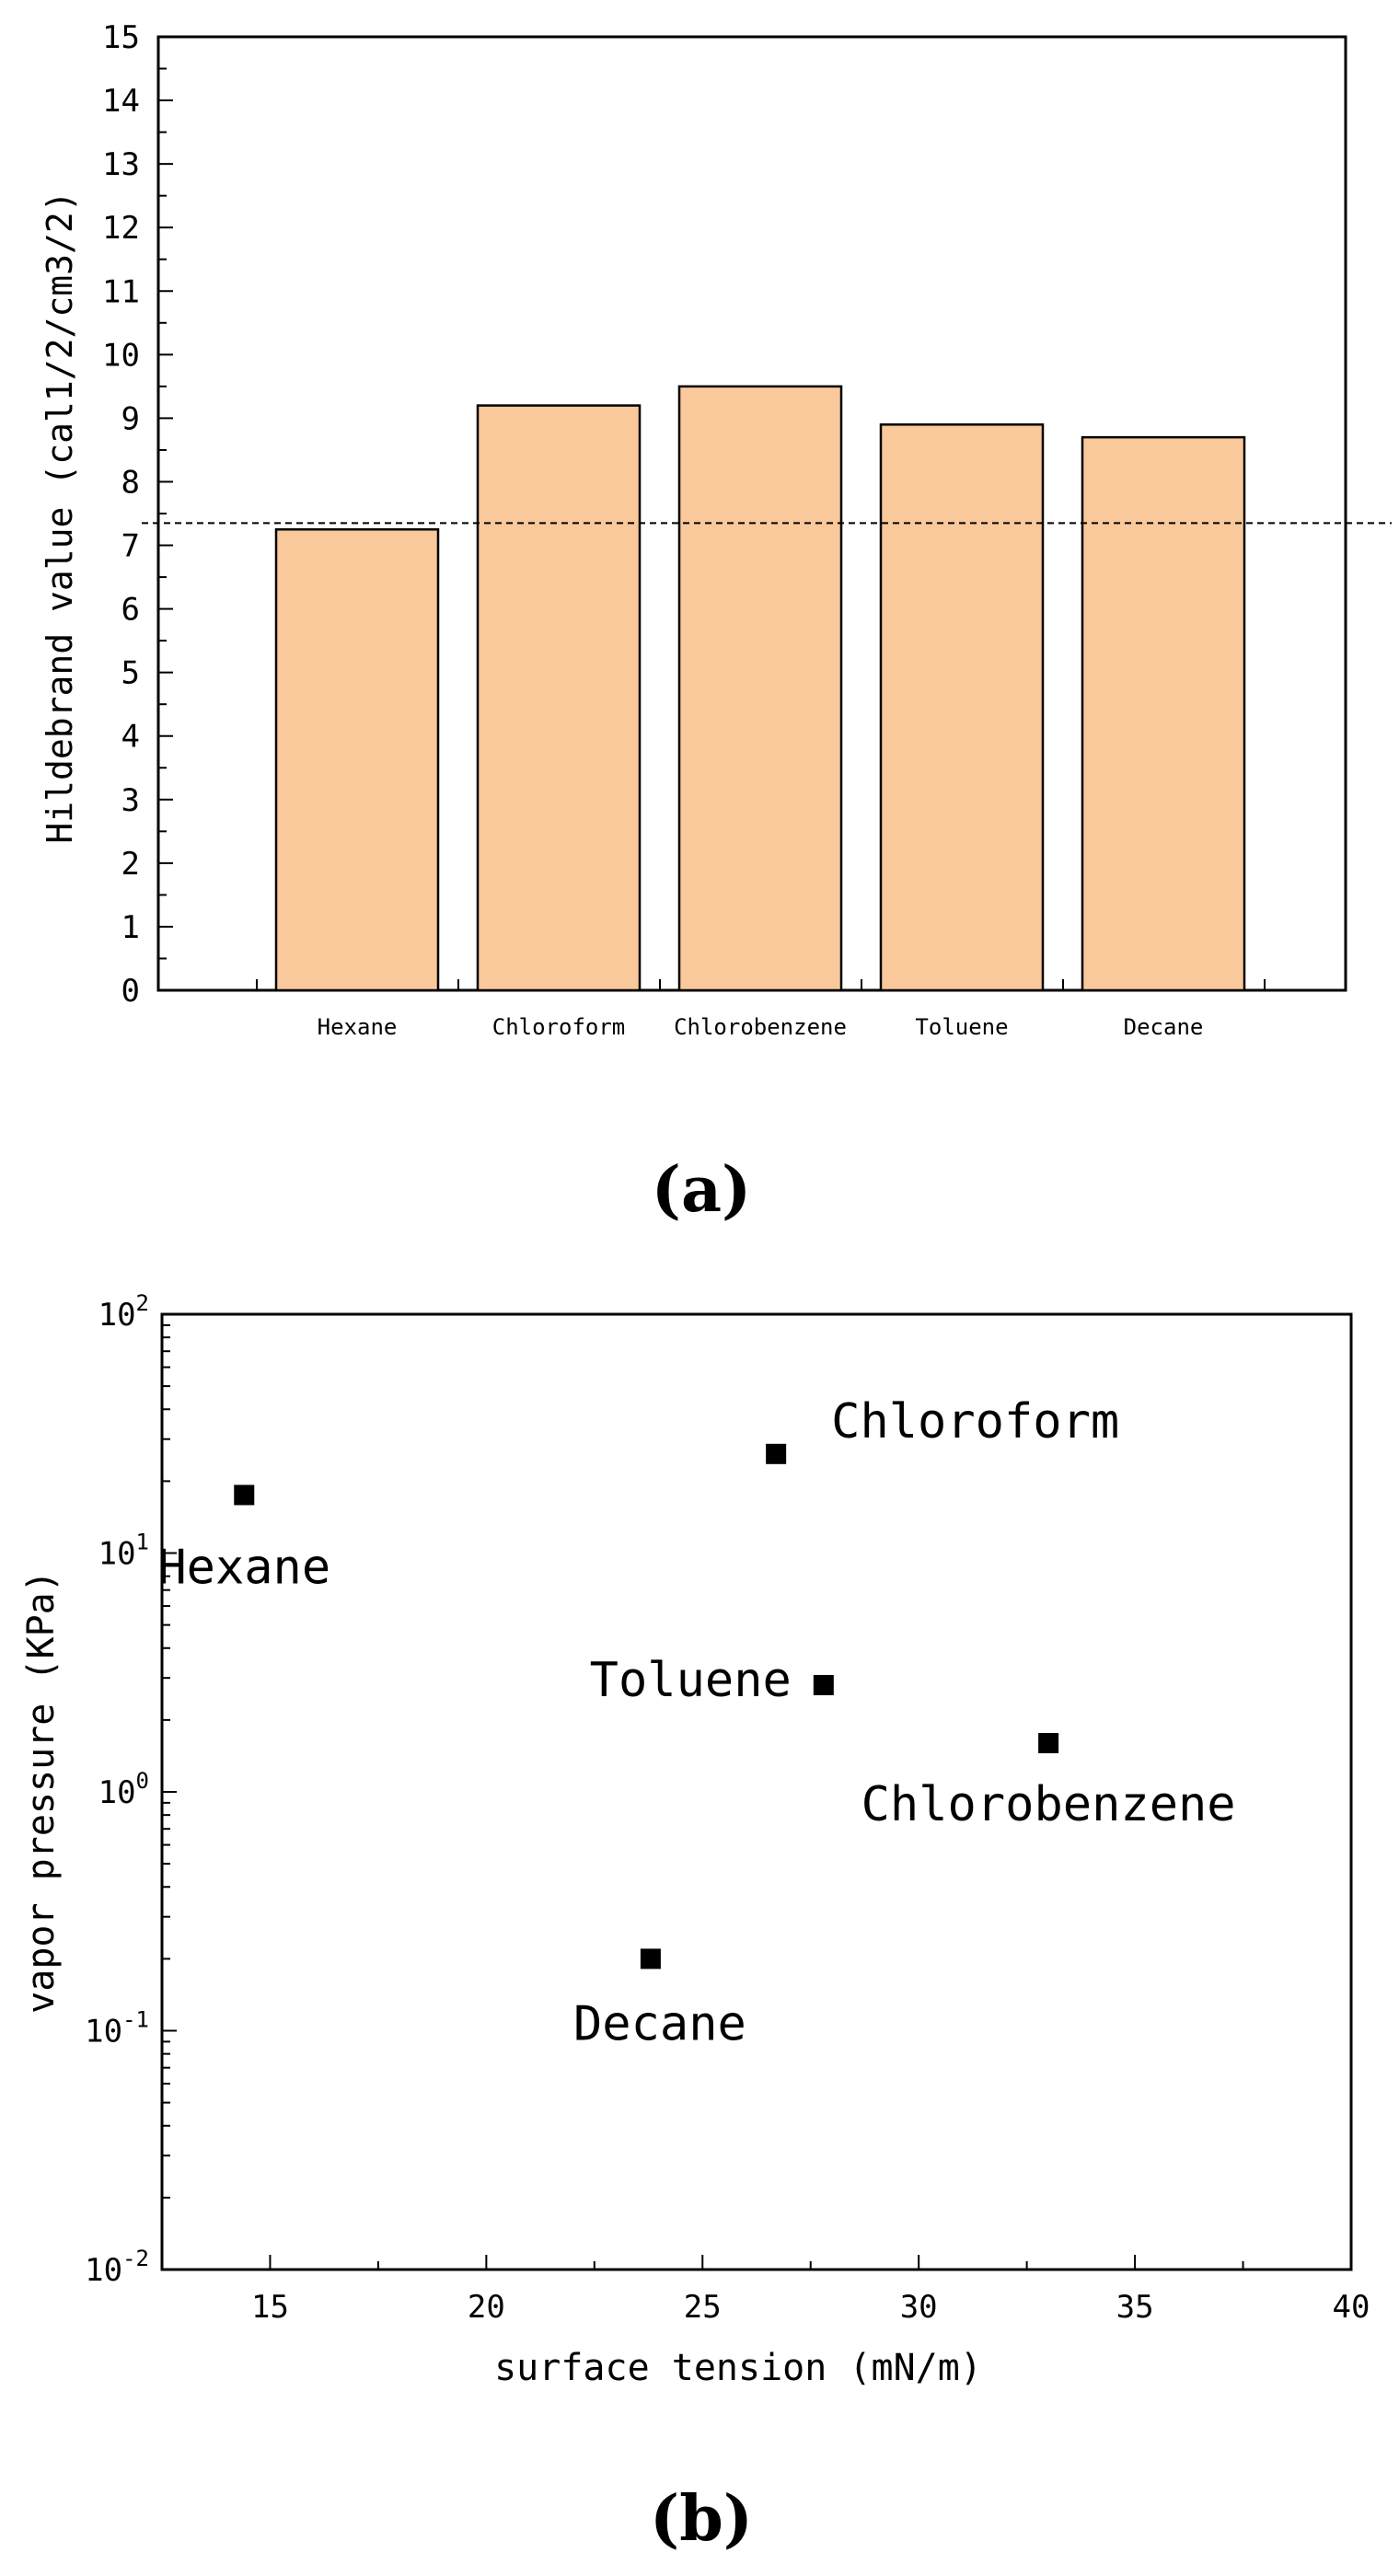  Describe the element at coordinates (650, 1959) in the screenshot. I see `panel-b-point-decane` at that location.